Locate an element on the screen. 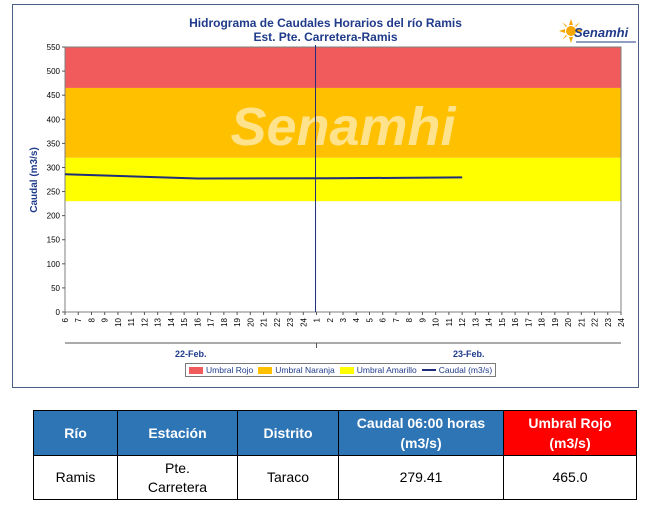 The image size is (653, 506). y-tick-label-450: 450 is located at coordinates (54, 95).